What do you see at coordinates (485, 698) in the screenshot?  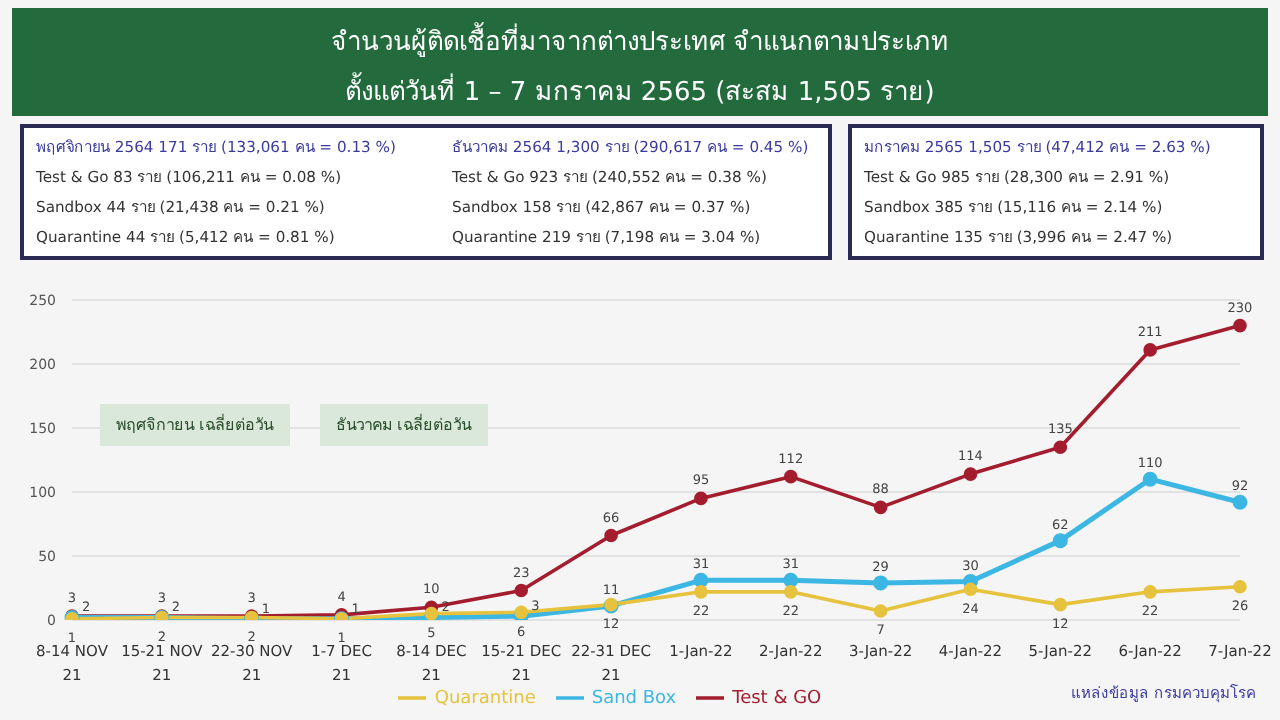 I see `legend-label: Quarantine` at bounding box center [485, 698].